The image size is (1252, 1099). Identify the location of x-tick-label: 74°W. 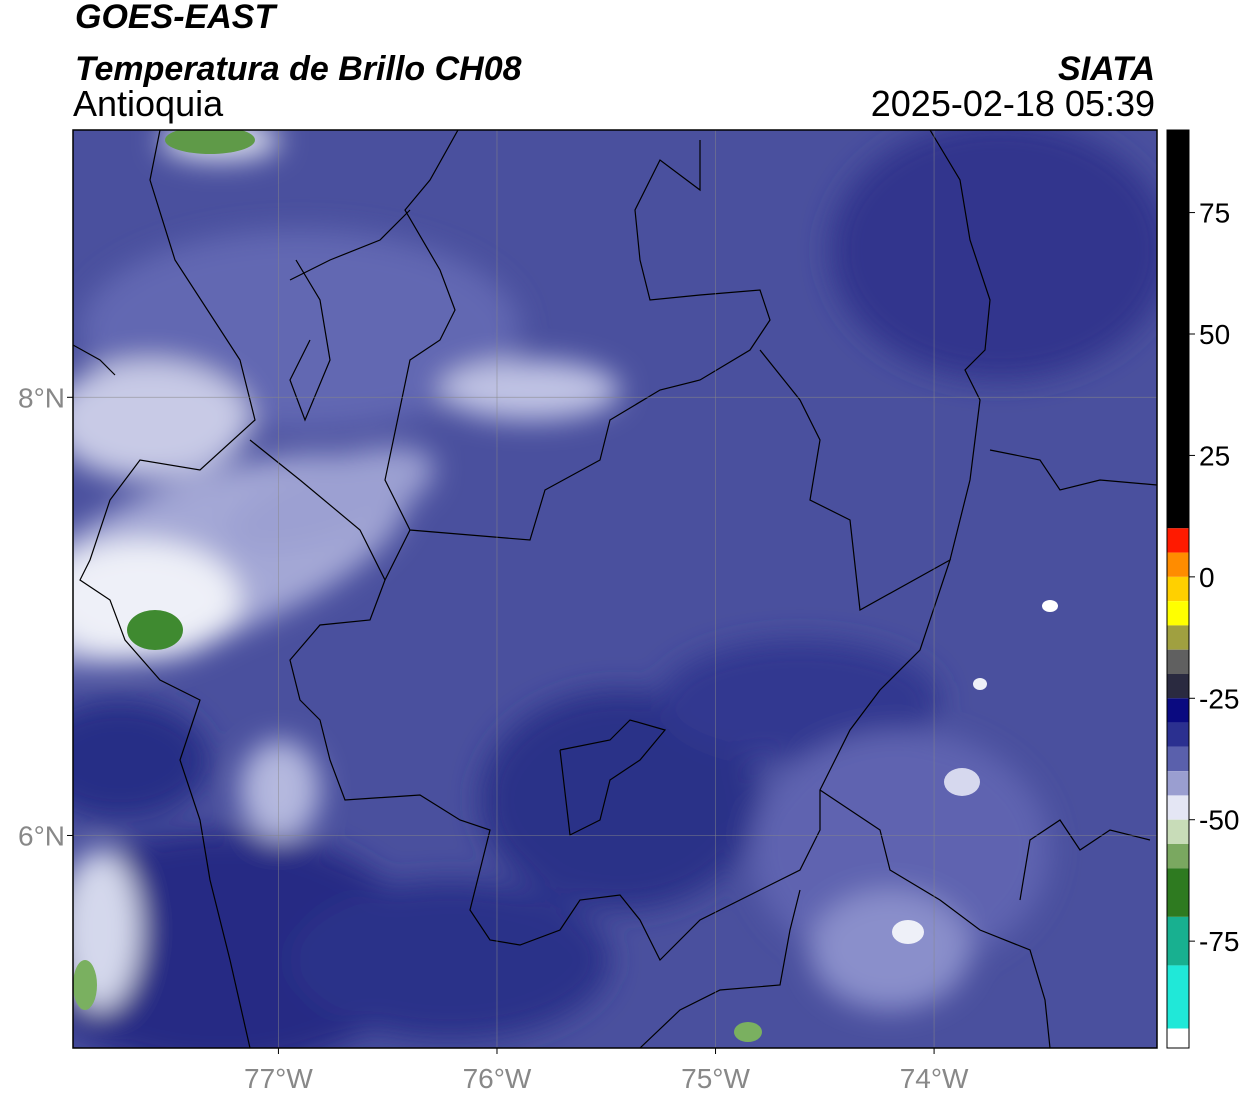
(934, 1078).